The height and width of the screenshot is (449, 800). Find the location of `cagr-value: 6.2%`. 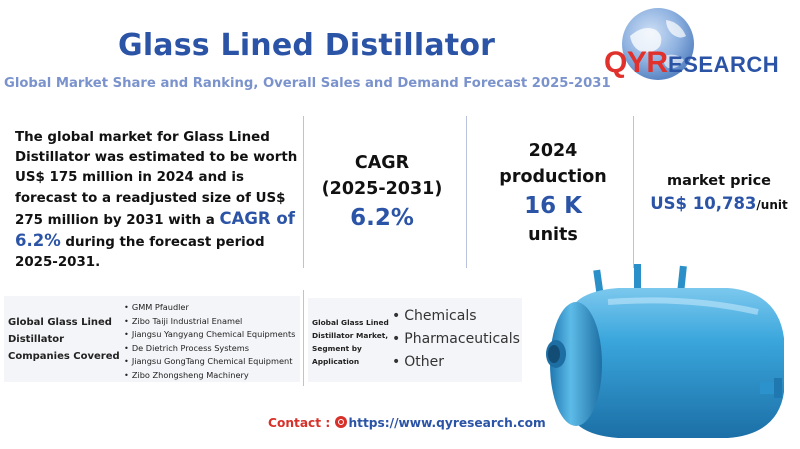

cagr-value: 6.2% is located at coordinates (382, 218).